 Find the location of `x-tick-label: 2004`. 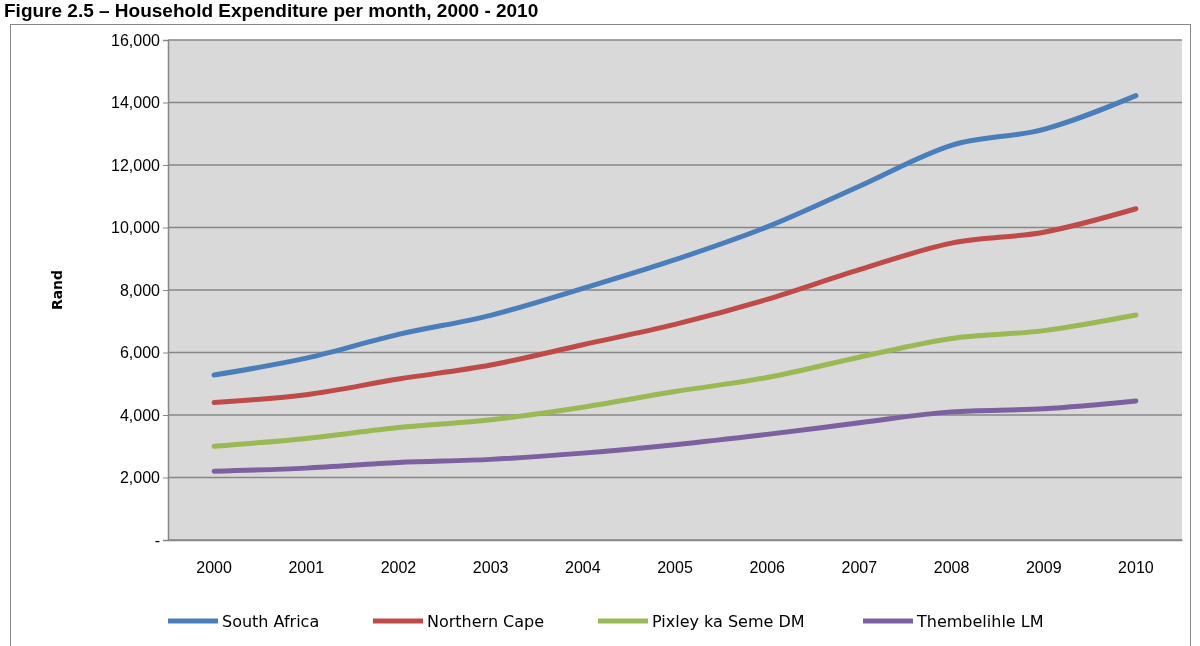

x-tick-label: 2004 is located at coordinates (583, 568).